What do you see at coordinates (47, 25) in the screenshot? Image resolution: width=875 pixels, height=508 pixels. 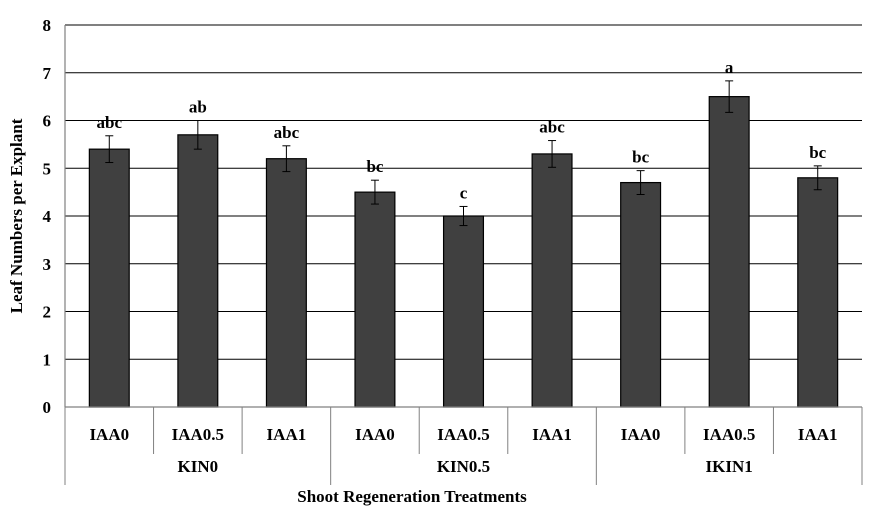 I see `y-tick-label: 8` at bounding box center [47, 25].